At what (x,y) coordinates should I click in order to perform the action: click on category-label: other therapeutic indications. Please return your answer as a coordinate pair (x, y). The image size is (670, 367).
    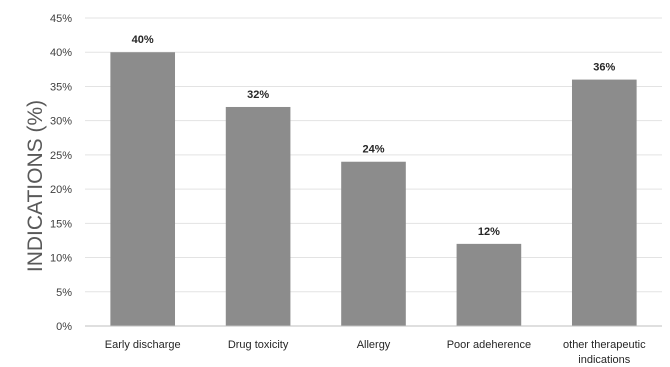
    Looking at the image, I should click on (604, 352).